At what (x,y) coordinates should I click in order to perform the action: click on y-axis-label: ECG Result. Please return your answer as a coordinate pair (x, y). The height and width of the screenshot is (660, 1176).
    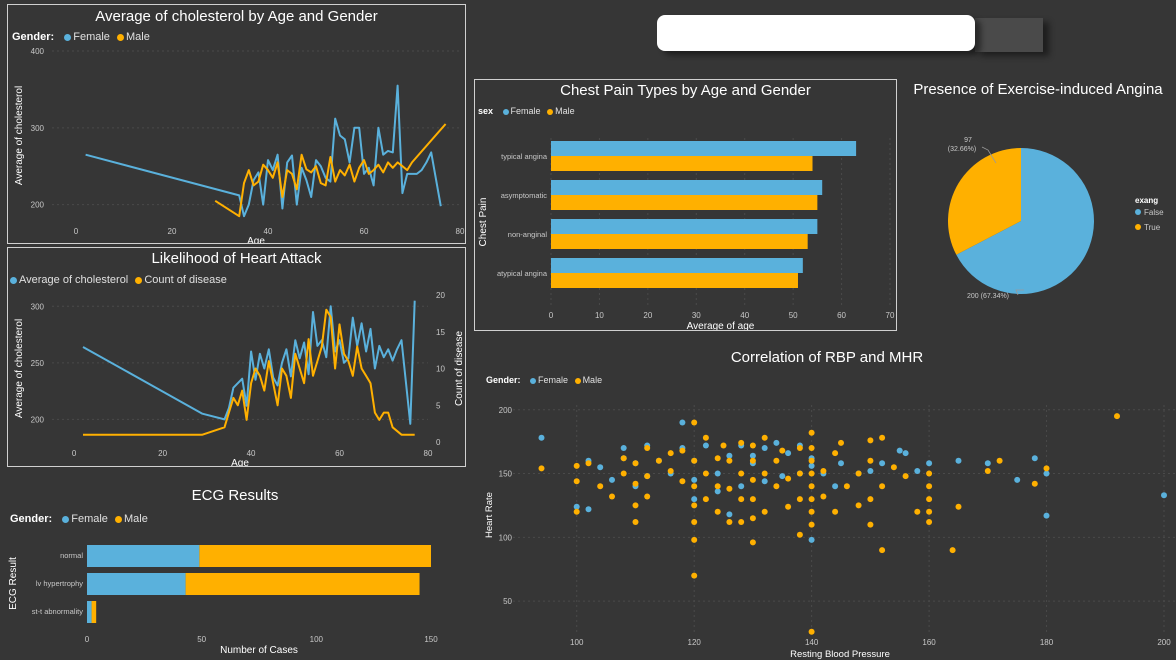
    Looking at the image, I should click on (13, 583).